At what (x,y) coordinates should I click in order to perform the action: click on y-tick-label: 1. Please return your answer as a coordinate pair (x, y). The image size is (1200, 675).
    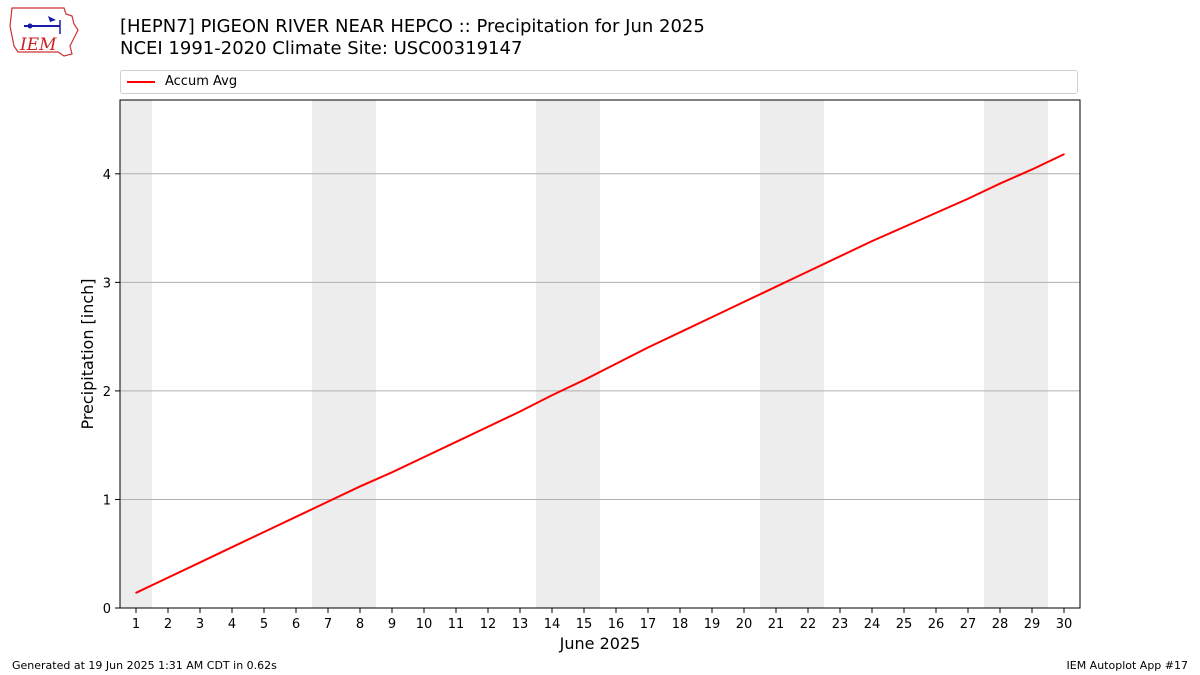
    Looking at the image, I should click on (107, 500).